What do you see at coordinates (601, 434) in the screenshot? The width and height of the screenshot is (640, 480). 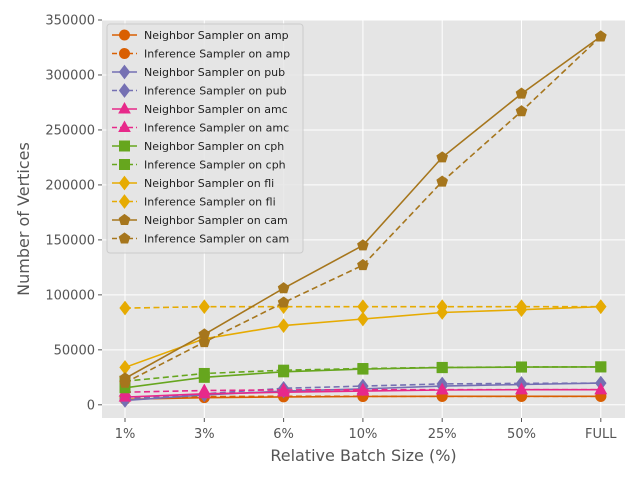 I see `x-tick-label: FULL` at bounding box center [601, 434].